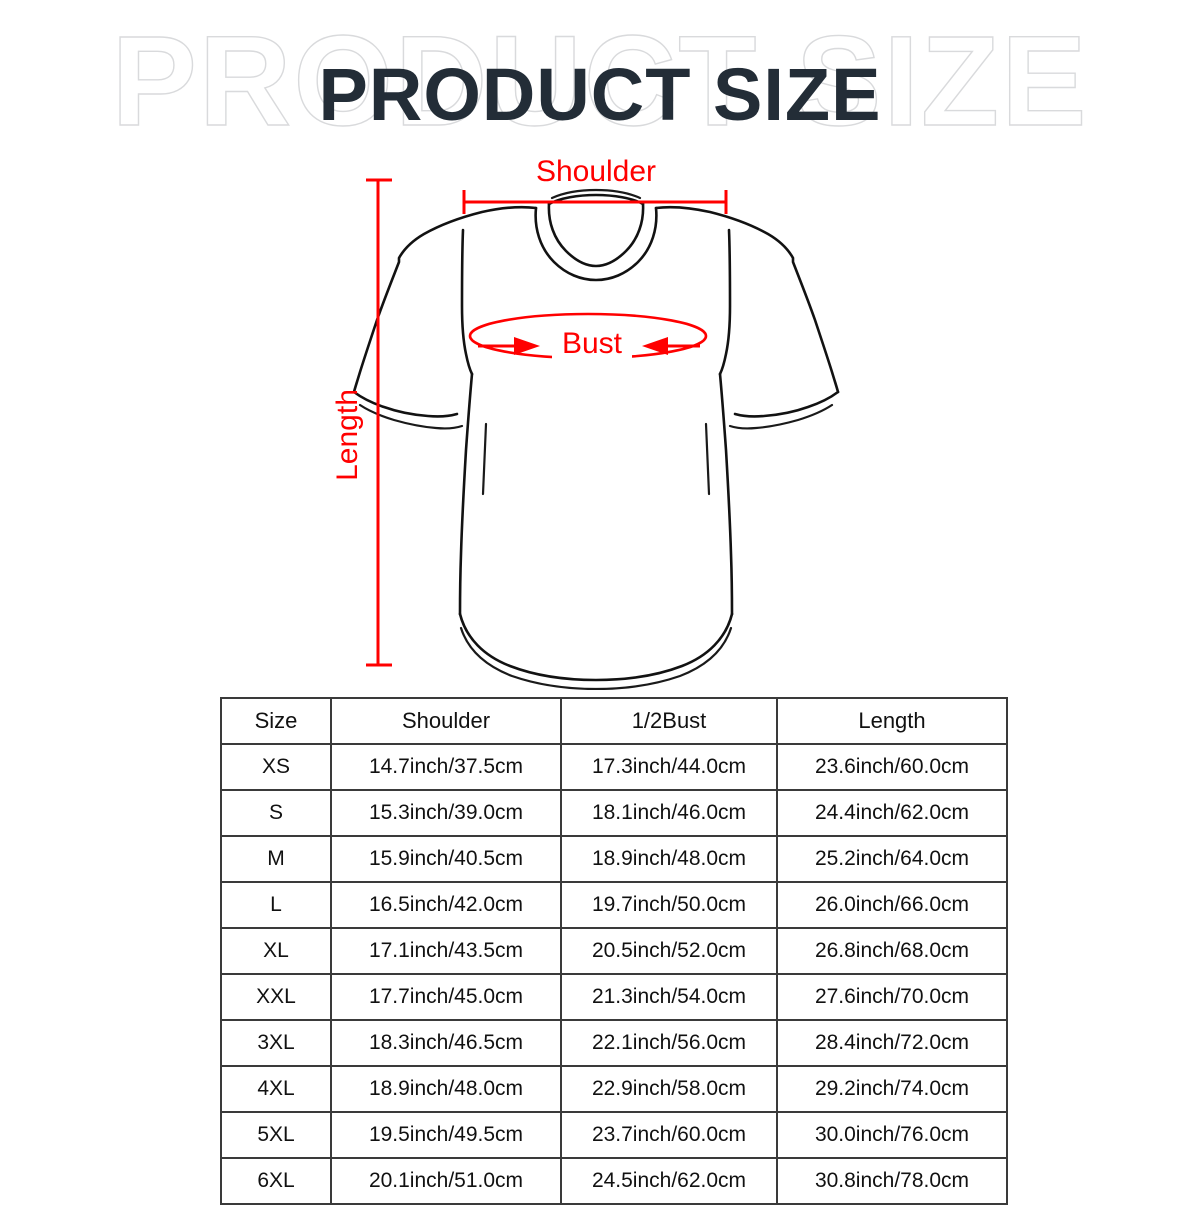 This screenshot has width=1200, height=1205. I want to click on cell-bust: 21.3inch/54.0cm, so click(669, 997).